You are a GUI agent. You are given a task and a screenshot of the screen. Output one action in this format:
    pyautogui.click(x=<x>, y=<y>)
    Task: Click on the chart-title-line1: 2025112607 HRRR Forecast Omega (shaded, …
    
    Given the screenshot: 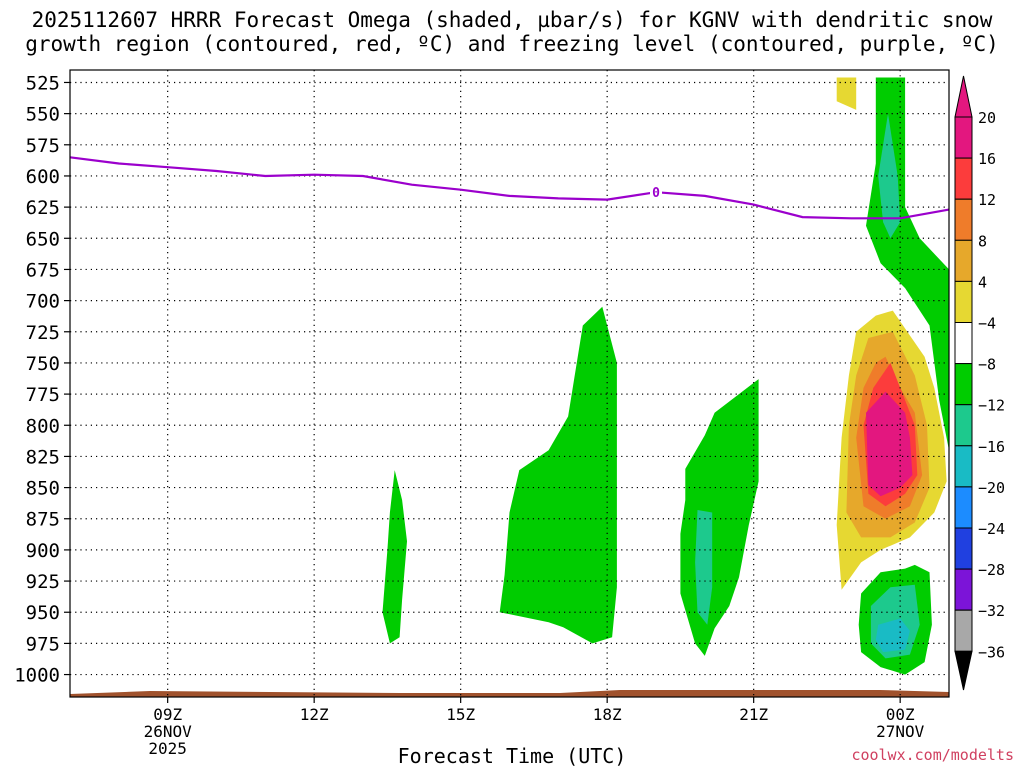 What is the action you would take?
    pyautogui.click(x=512, y=20)
    